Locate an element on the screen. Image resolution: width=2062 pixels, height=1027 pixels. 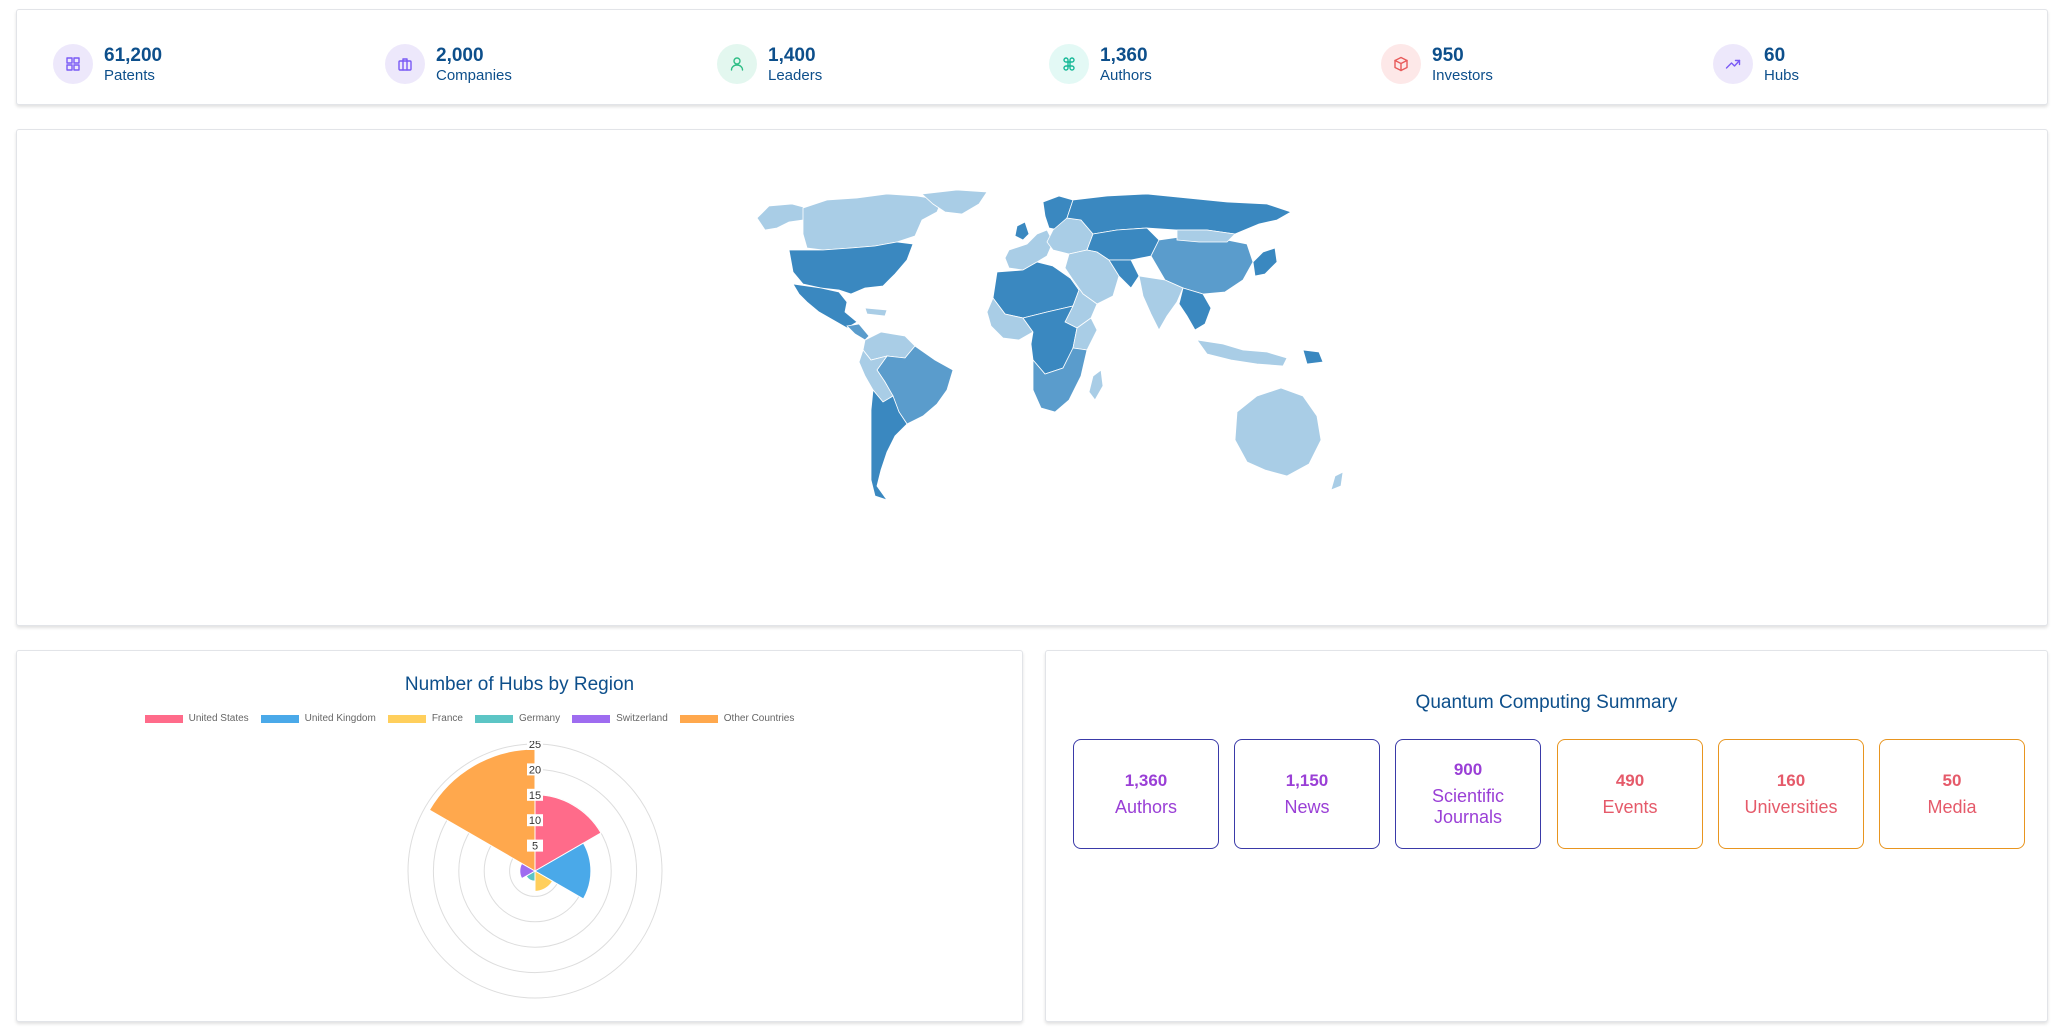
tick-label: 15 is located at coordinates (535, 796).